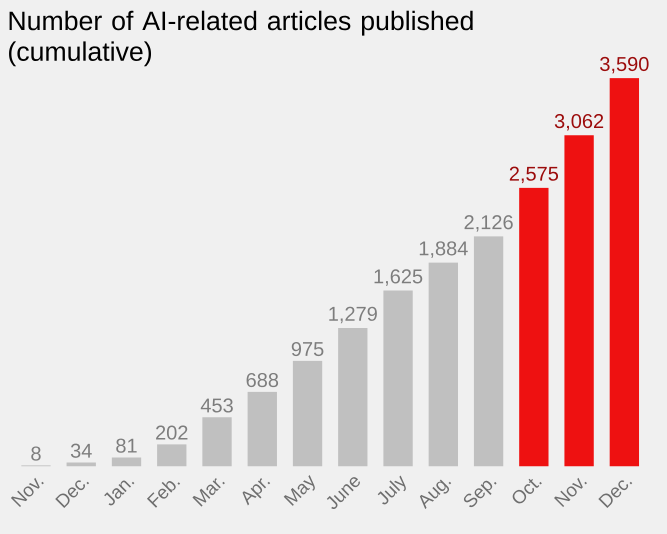  What do you see at coordinates (216, 405) in the screenshot?
I see `data-label: 453` at bounding box center [216, 405].